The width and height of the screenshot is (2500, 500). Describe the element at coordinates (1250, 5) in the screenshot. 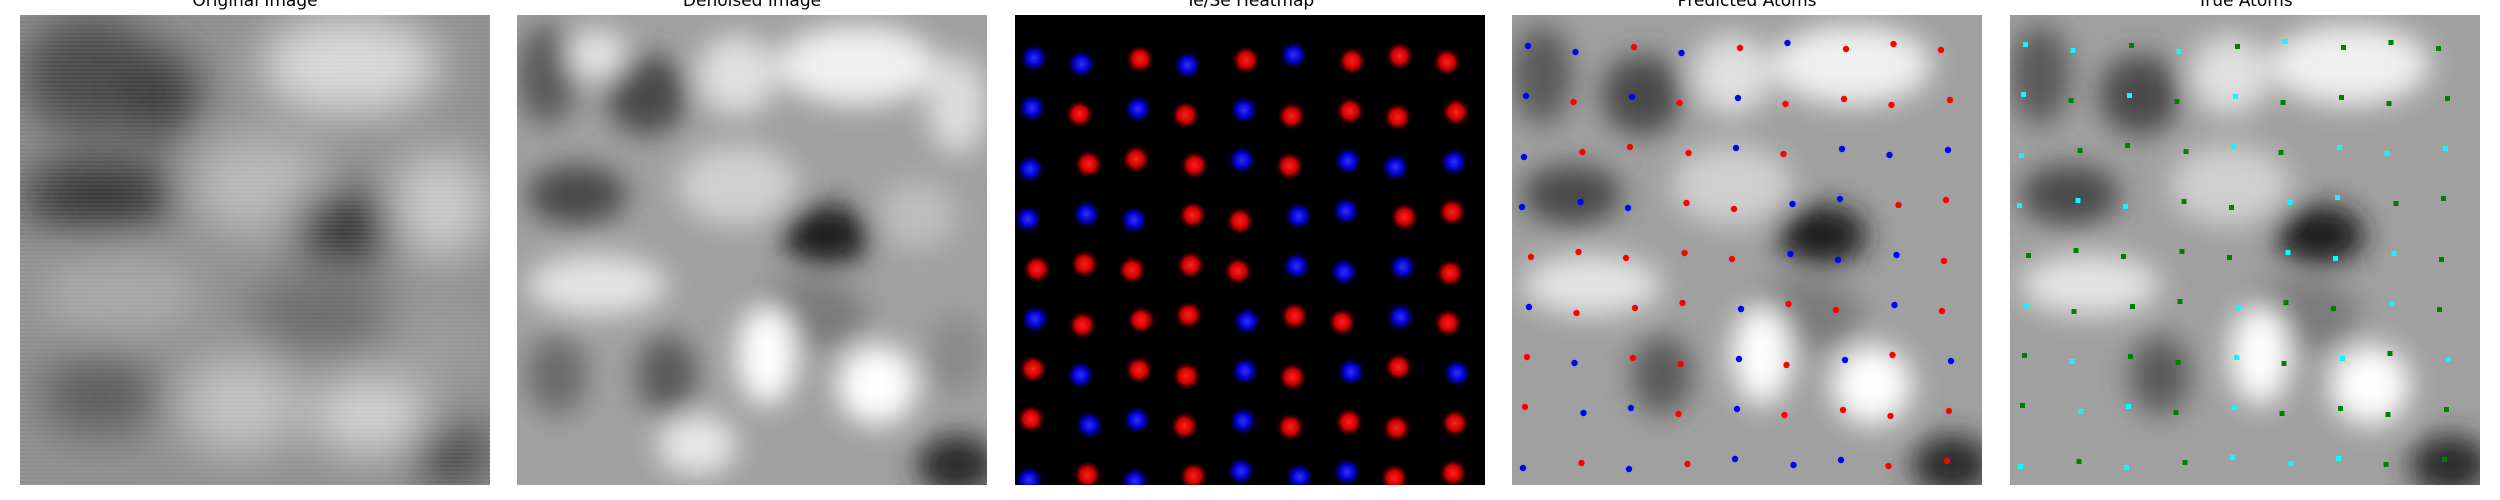

I see `panel-title: Te/Se Heatmap` at that location.